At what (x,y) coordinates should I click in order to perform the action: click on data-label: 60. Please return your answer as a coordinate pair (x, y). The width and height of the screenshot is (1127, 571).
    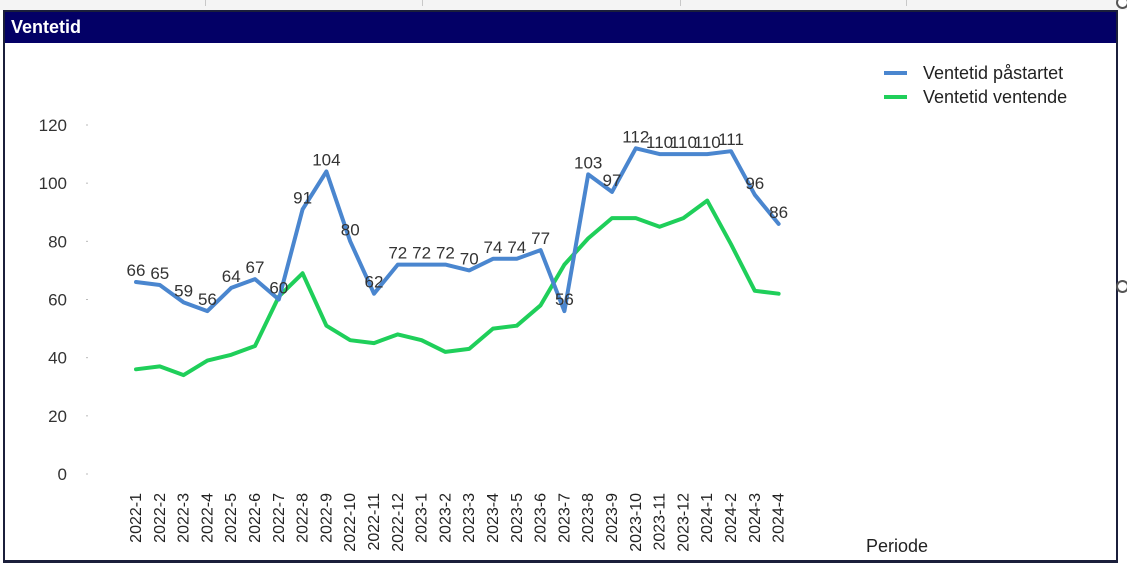
    Looking at the image, I should click on (278, 288).